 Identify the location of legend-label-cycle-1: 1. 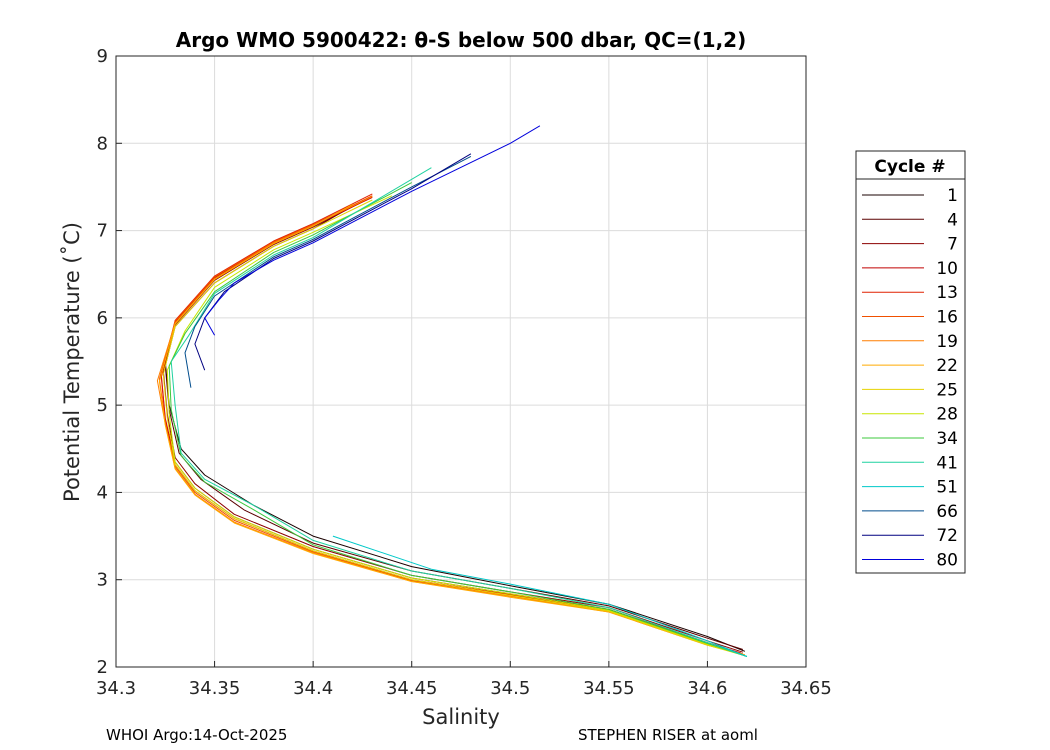
(952, 196).